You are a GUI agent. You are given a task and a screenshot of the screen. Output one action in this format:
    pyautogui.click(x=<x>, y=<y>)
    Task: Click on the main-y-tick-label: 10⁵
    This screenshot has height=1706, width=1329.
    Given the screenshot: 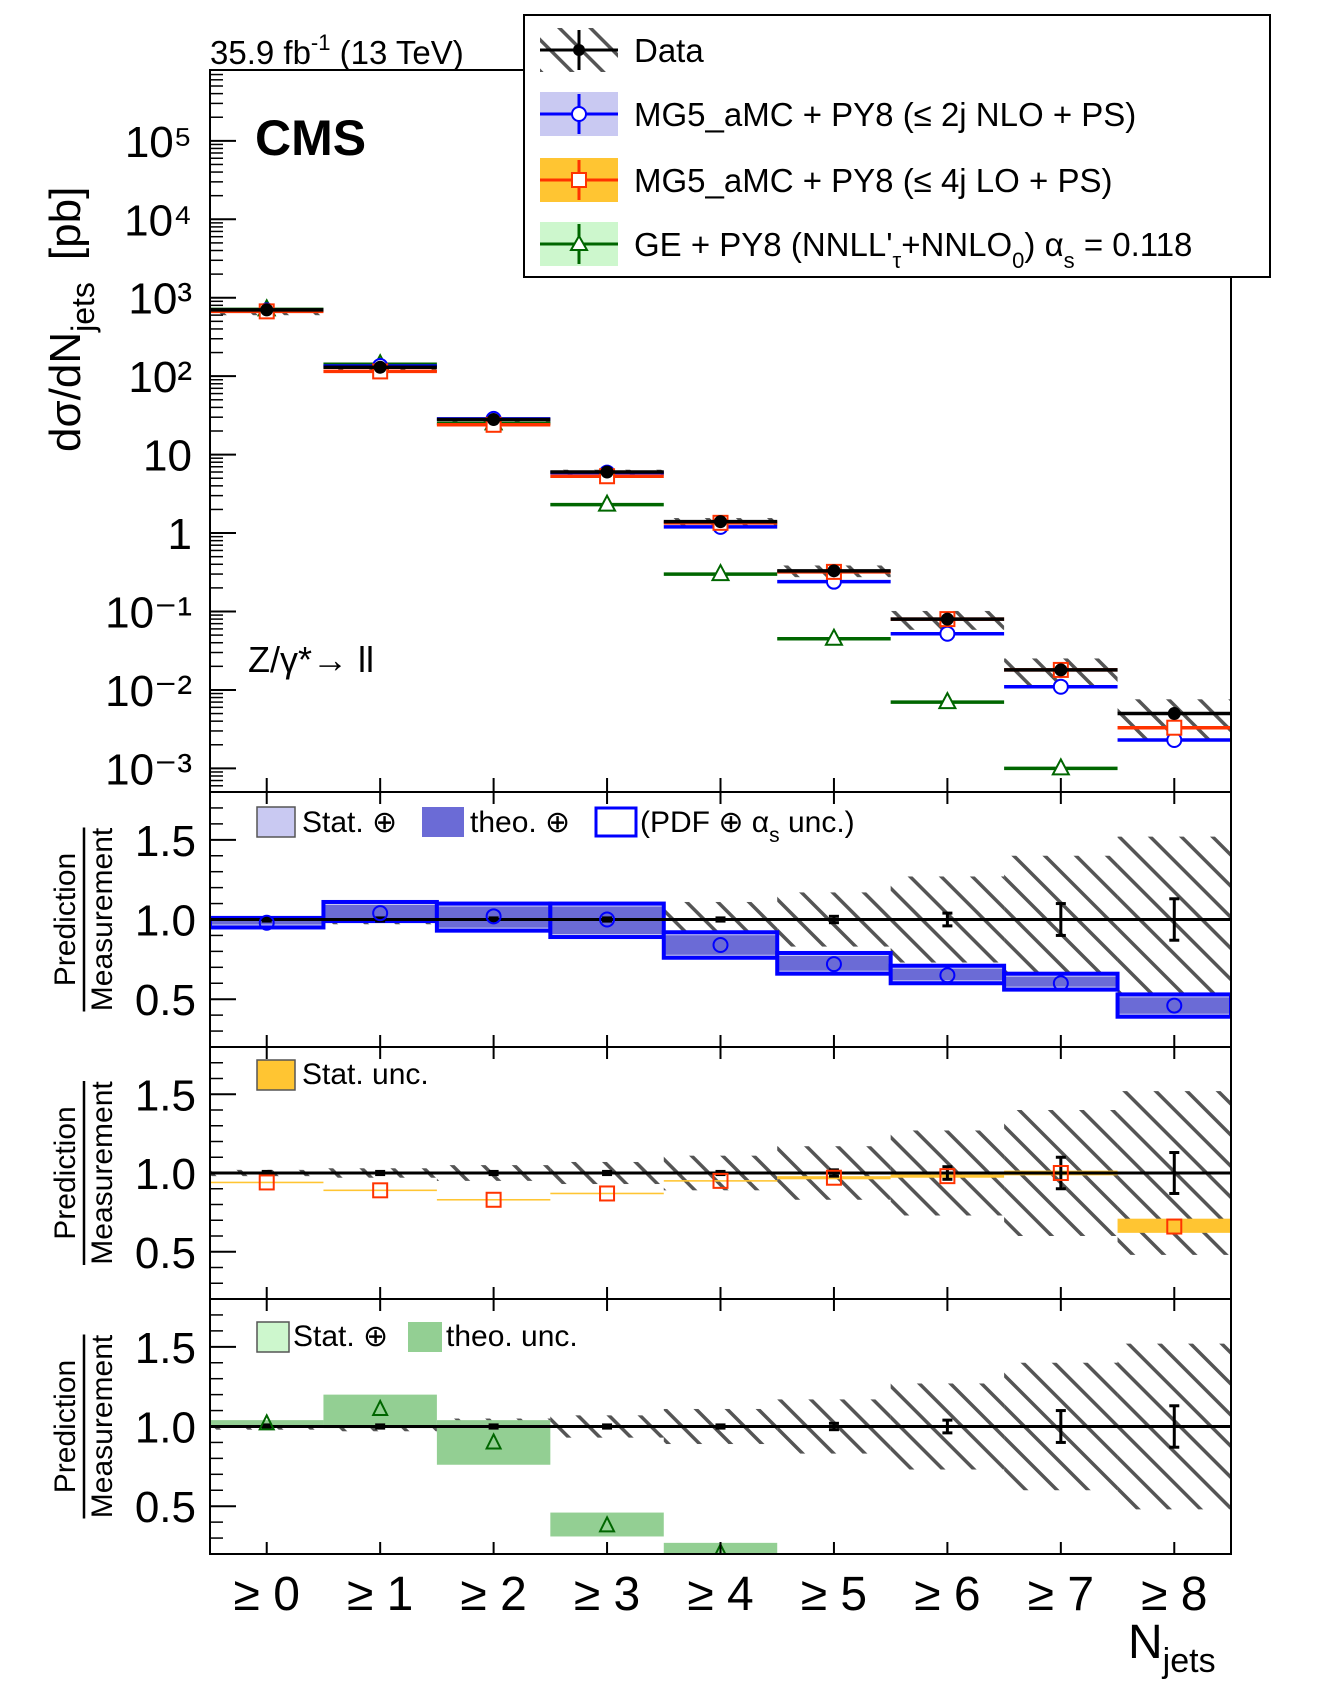 What is the action you would take?
    pyautogui.click(x=158, y=142)
    